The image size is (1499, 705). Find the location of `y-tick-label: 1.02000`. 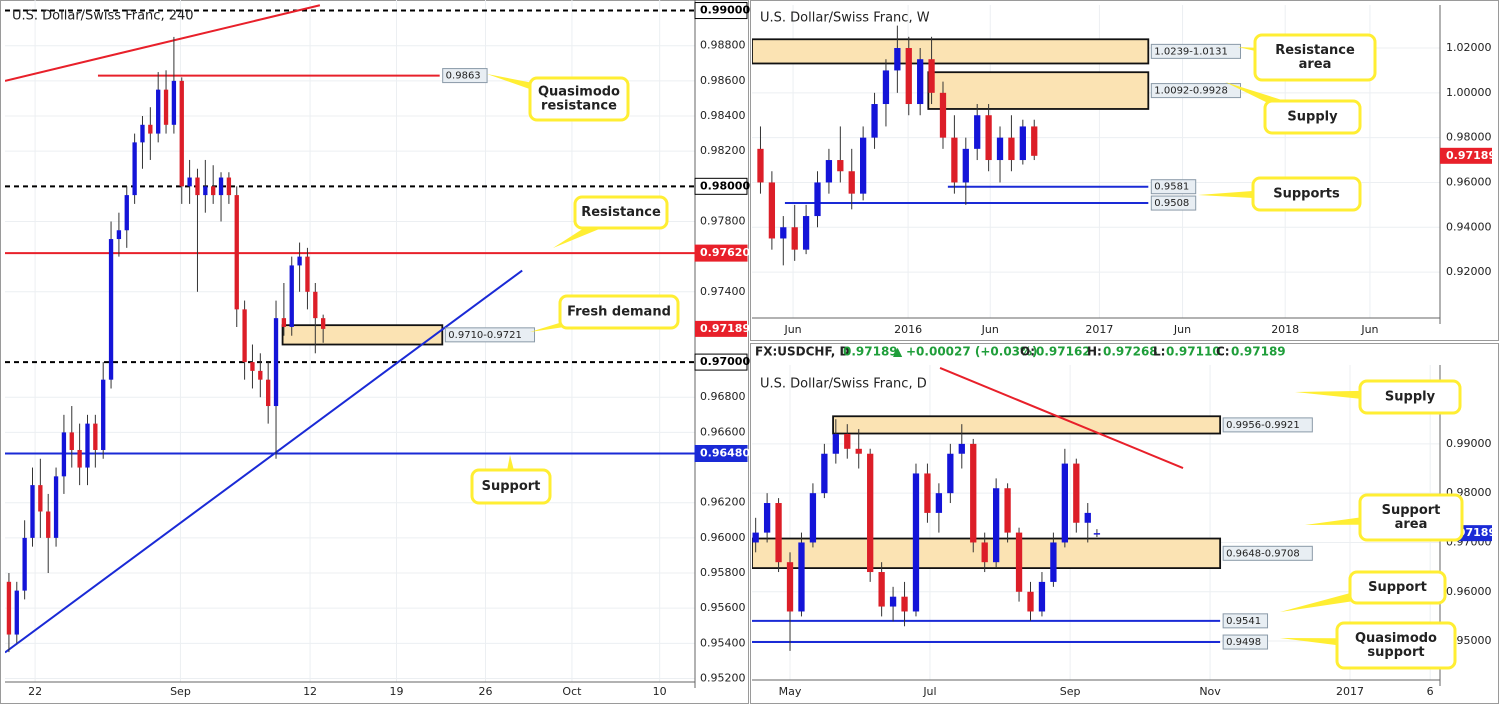

y-tick-label: 1.02000 is located at coordinates (1469, 47).